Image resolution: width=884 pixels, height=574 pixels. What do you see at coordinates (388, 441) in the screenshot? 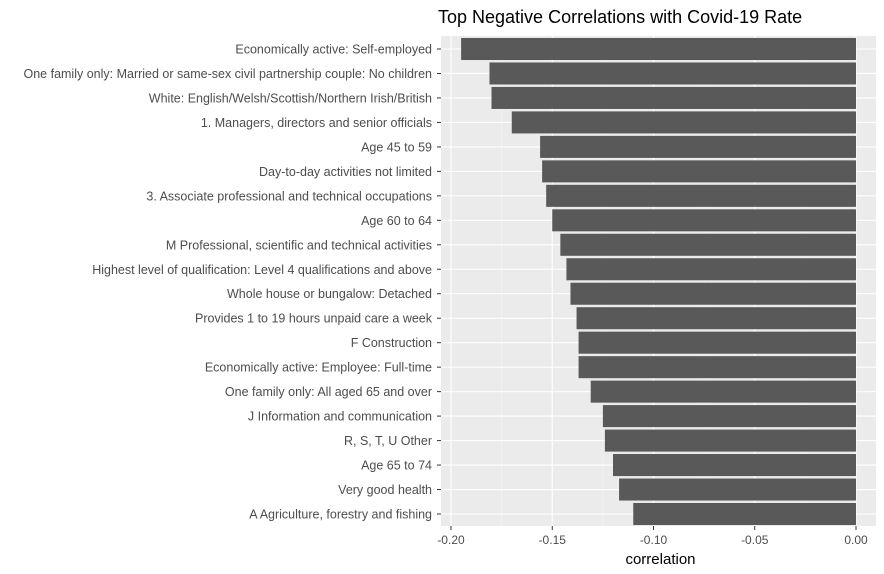
I see `y-tick-label: R, S, T, U Other` at bounding box center [388, 441].